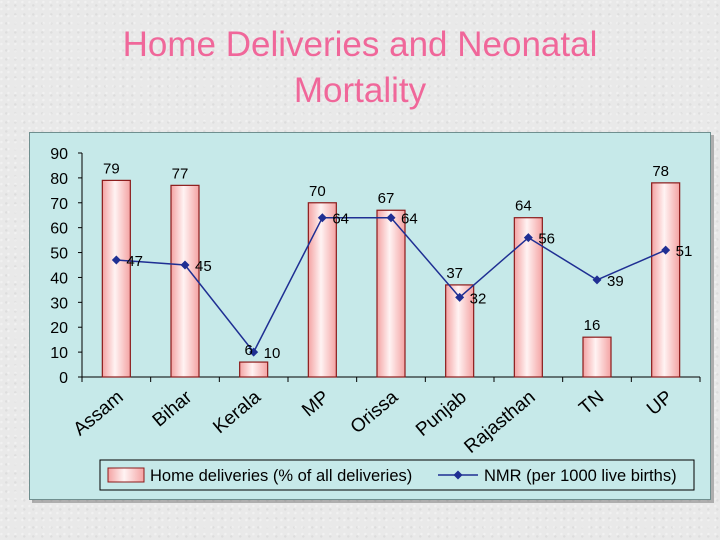 The image size is (720, 540). I want to click on y-tick-label: 30, so click(59, 303).